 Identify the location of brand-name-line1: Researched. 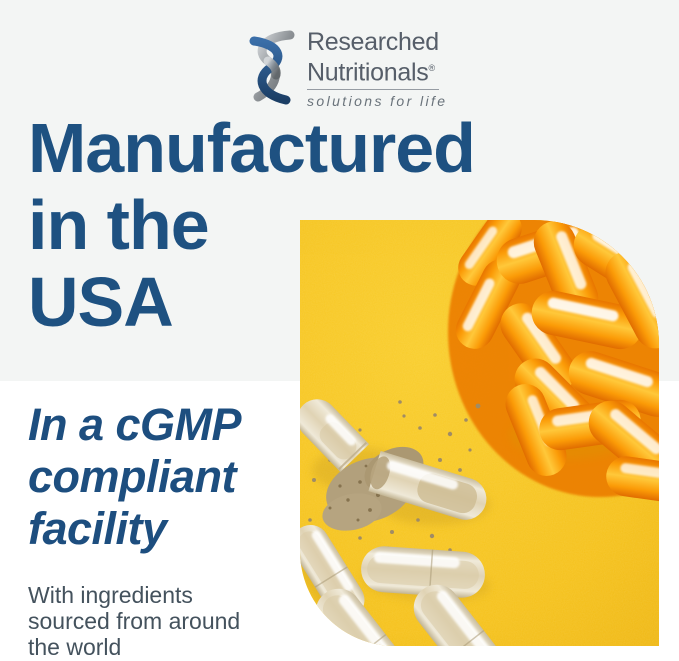
(373, 42).